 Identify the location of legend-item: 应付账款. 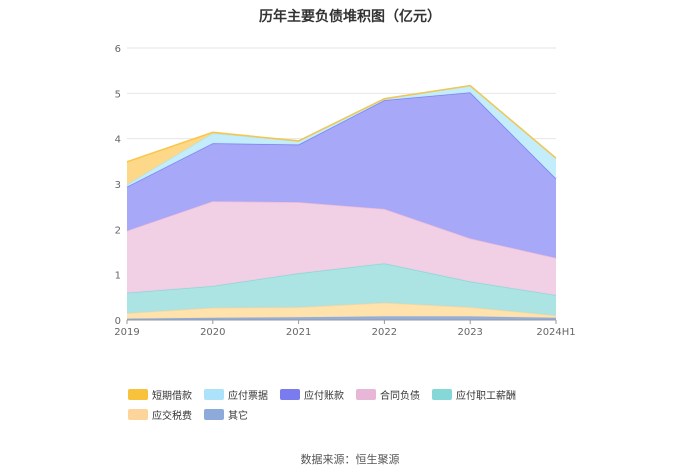
(312, 395).